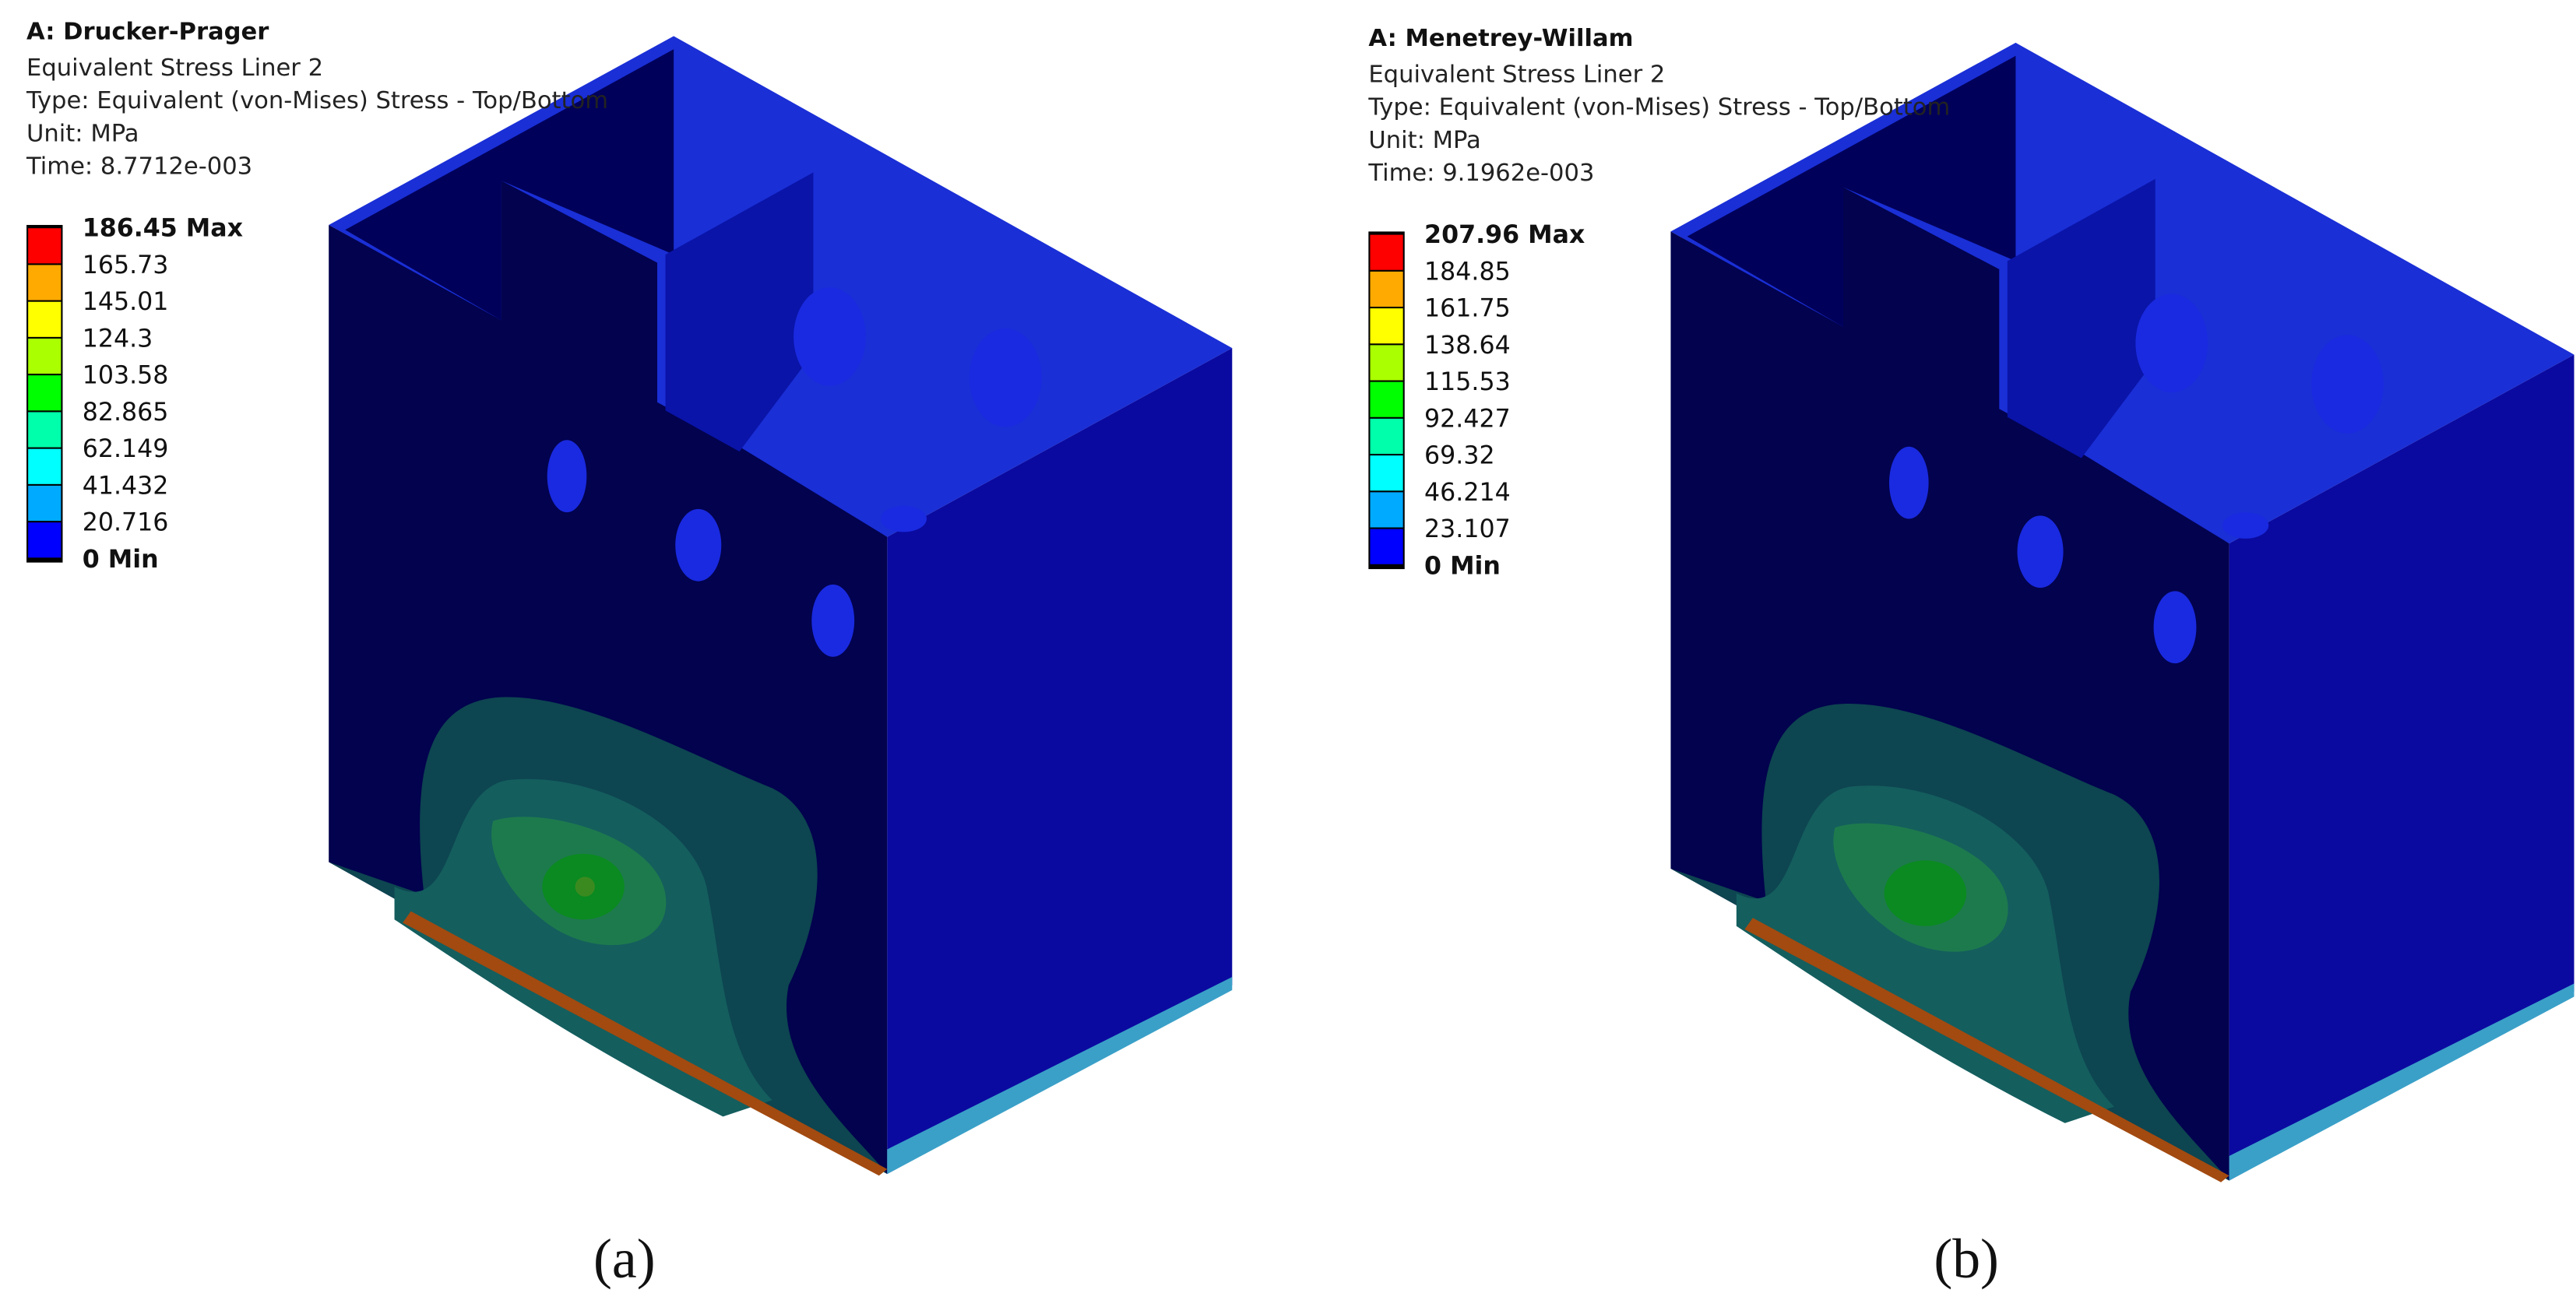 This screenshot has width=2576, height=1307. What do you see at coordinates (1504, 235) in the screenshot?
I see `legend-label: 207.96 Max` at bounding box center [1504, 235].